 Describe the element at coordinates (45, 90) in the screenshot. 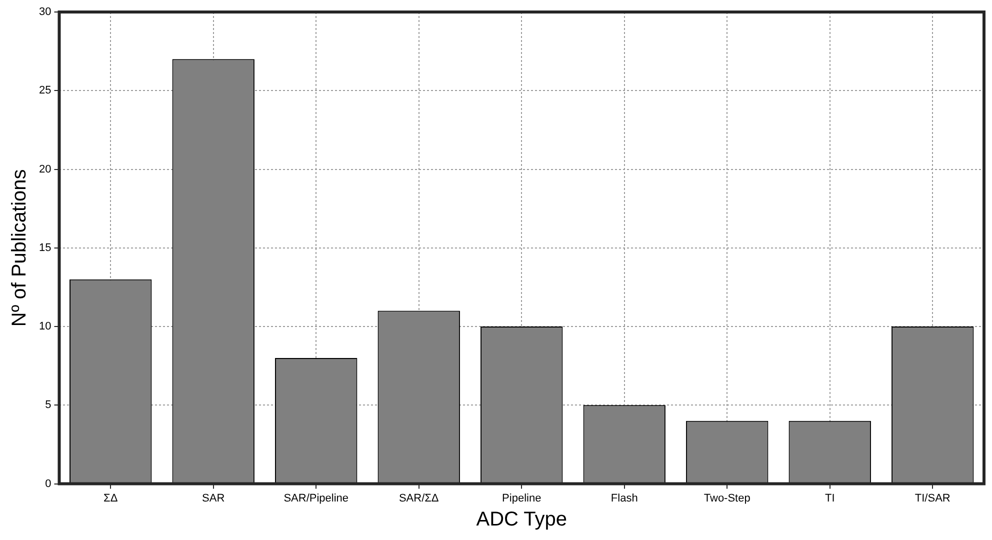

I see `y-tick-label: 25` at that location.